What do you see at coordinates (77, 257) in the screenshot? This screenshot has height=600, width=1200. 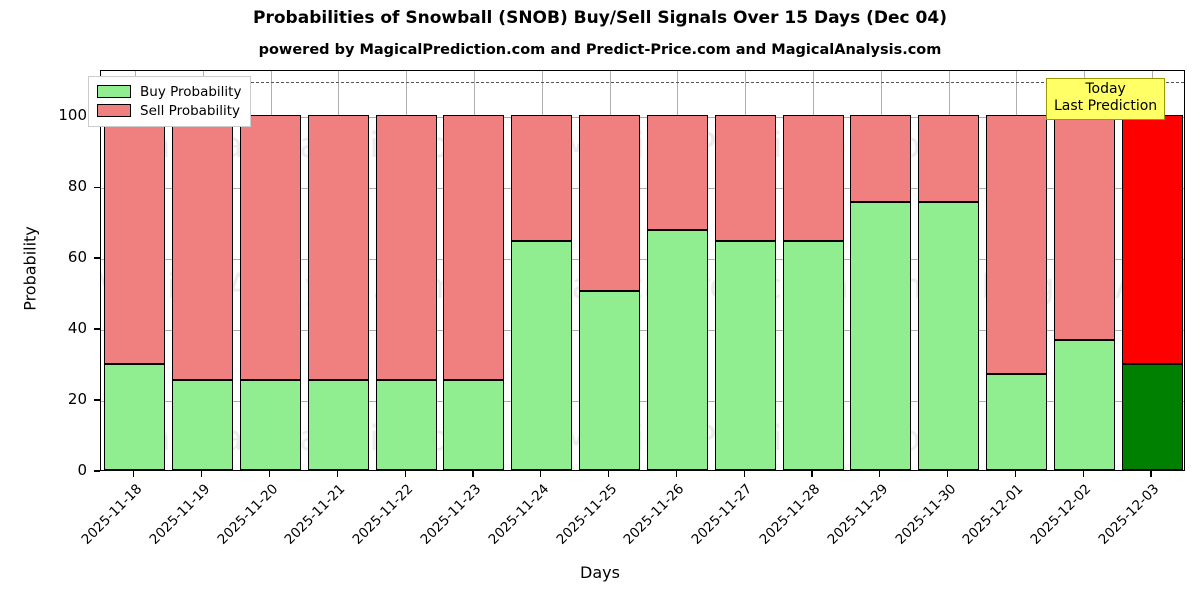 I see `y-tick-label: 60` at bounding box center [77, 257].